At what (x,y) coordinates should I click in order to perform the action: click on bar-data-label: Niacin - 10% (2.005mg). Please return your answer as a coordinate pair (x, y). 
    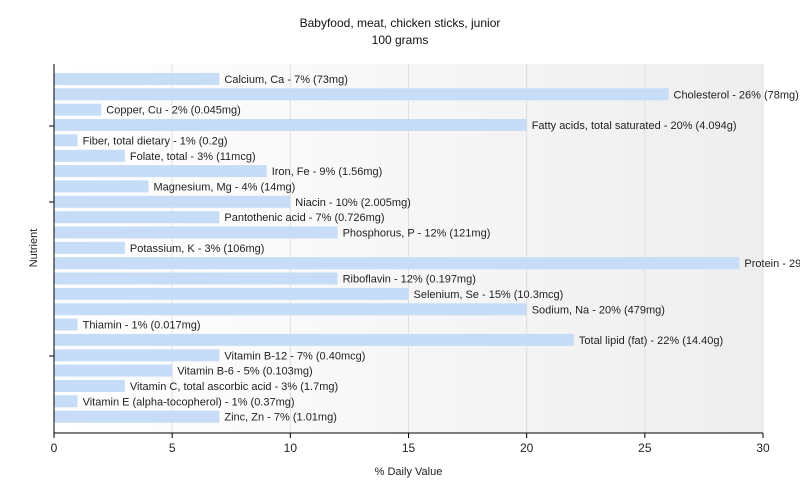
    Looking at the image, I should click on (353, 203).